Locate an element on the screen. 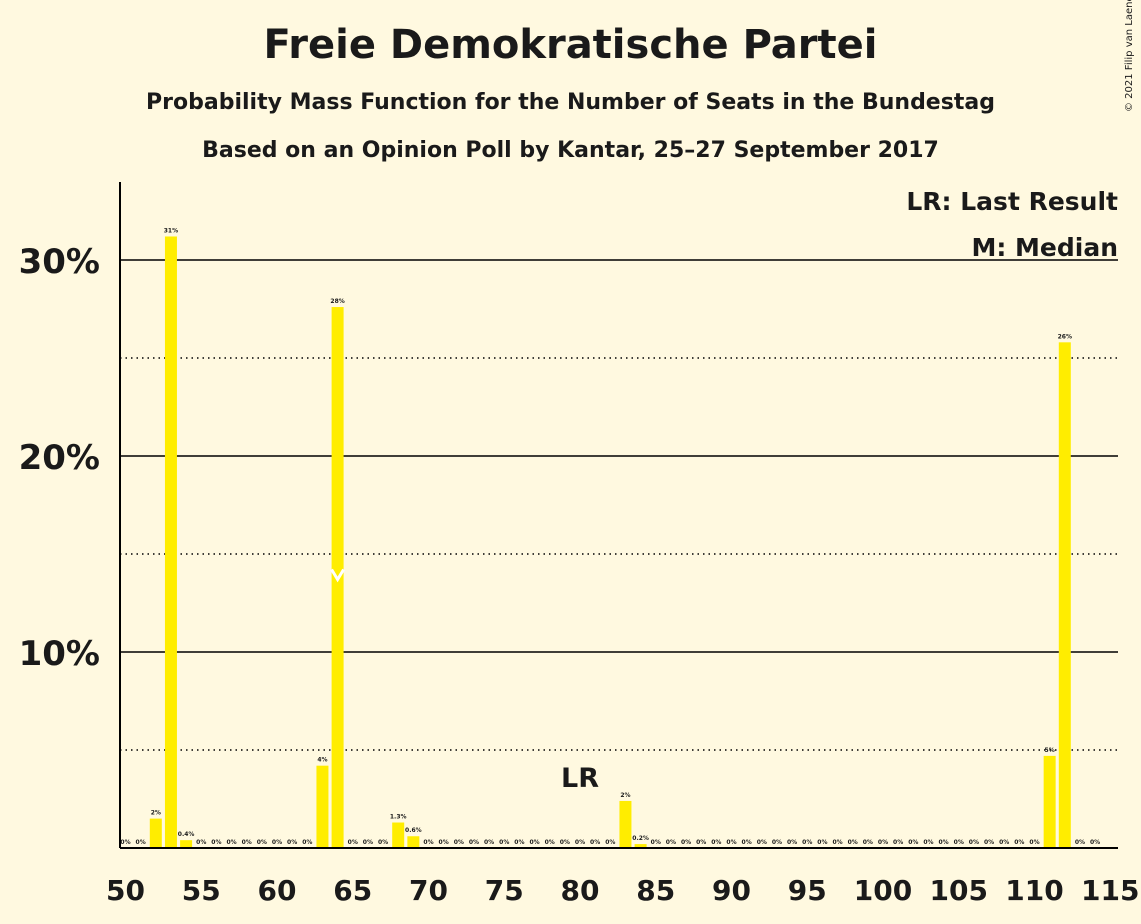 The width and height of the screenshot is (1141, 924). x-tick-label: 65 is located at coordinates (352, 890).